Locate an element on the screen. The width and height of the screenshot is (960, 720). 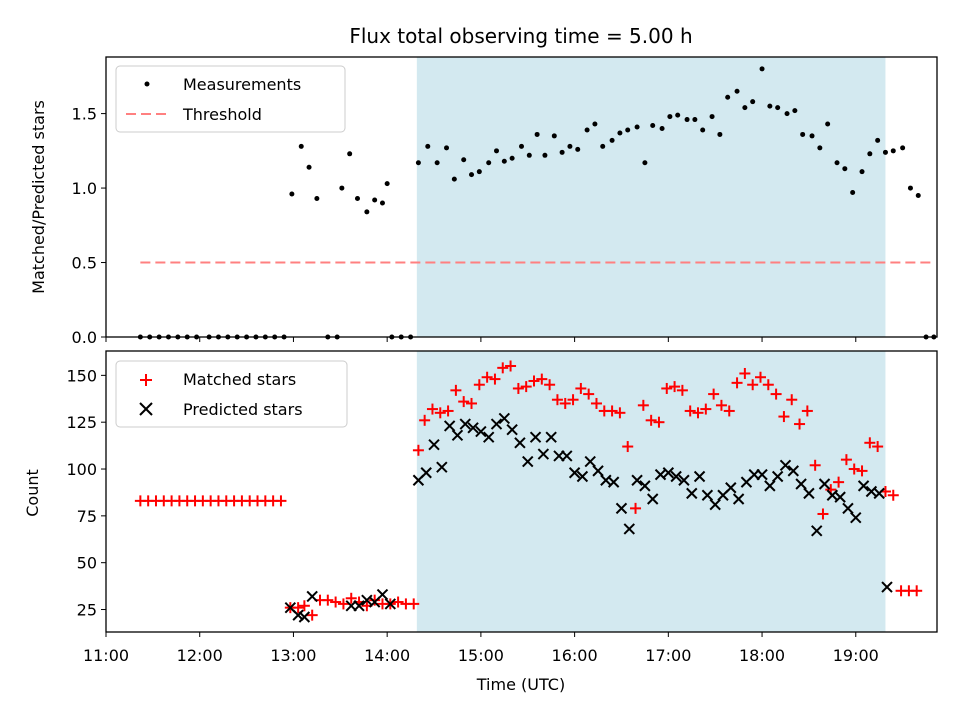
x-axis-label: Time (UTC) is located at coordinates (520, 684).